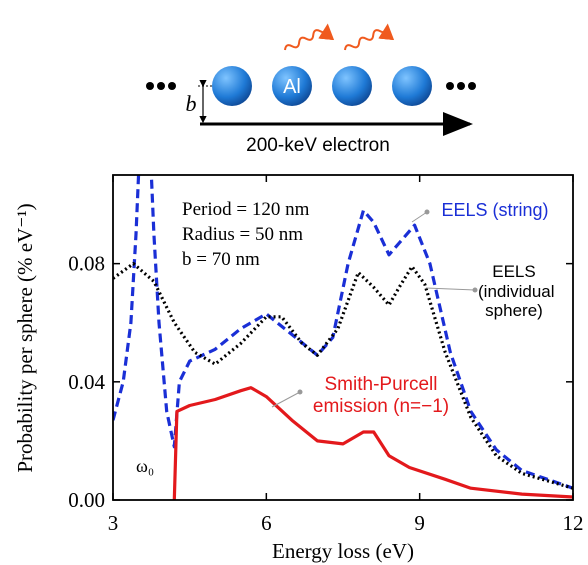 The width and height of the screenshot is (588, 565). What do you see at coordinates (573, 523) in the screenshot?
I see `x-tick-label: 12` at bounding box center [573, 523].